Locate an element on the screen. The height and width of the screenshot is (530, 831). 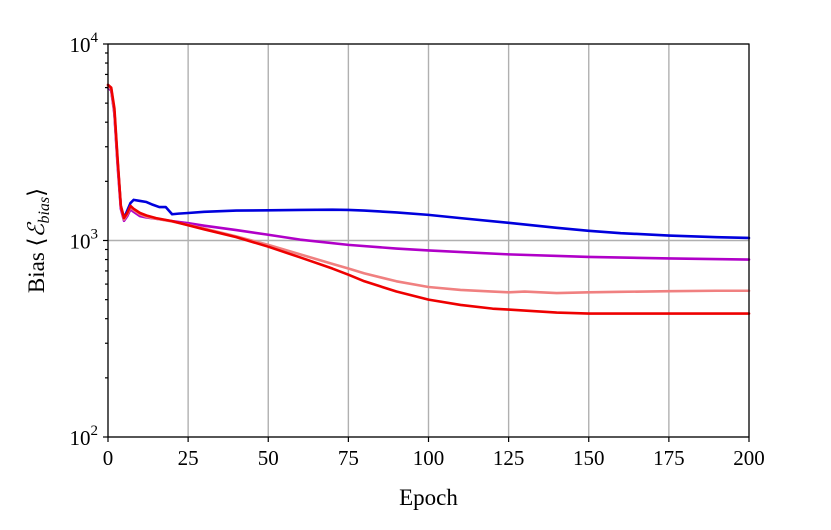
x-tick-label: 175 is located at coordinates (669, 458).